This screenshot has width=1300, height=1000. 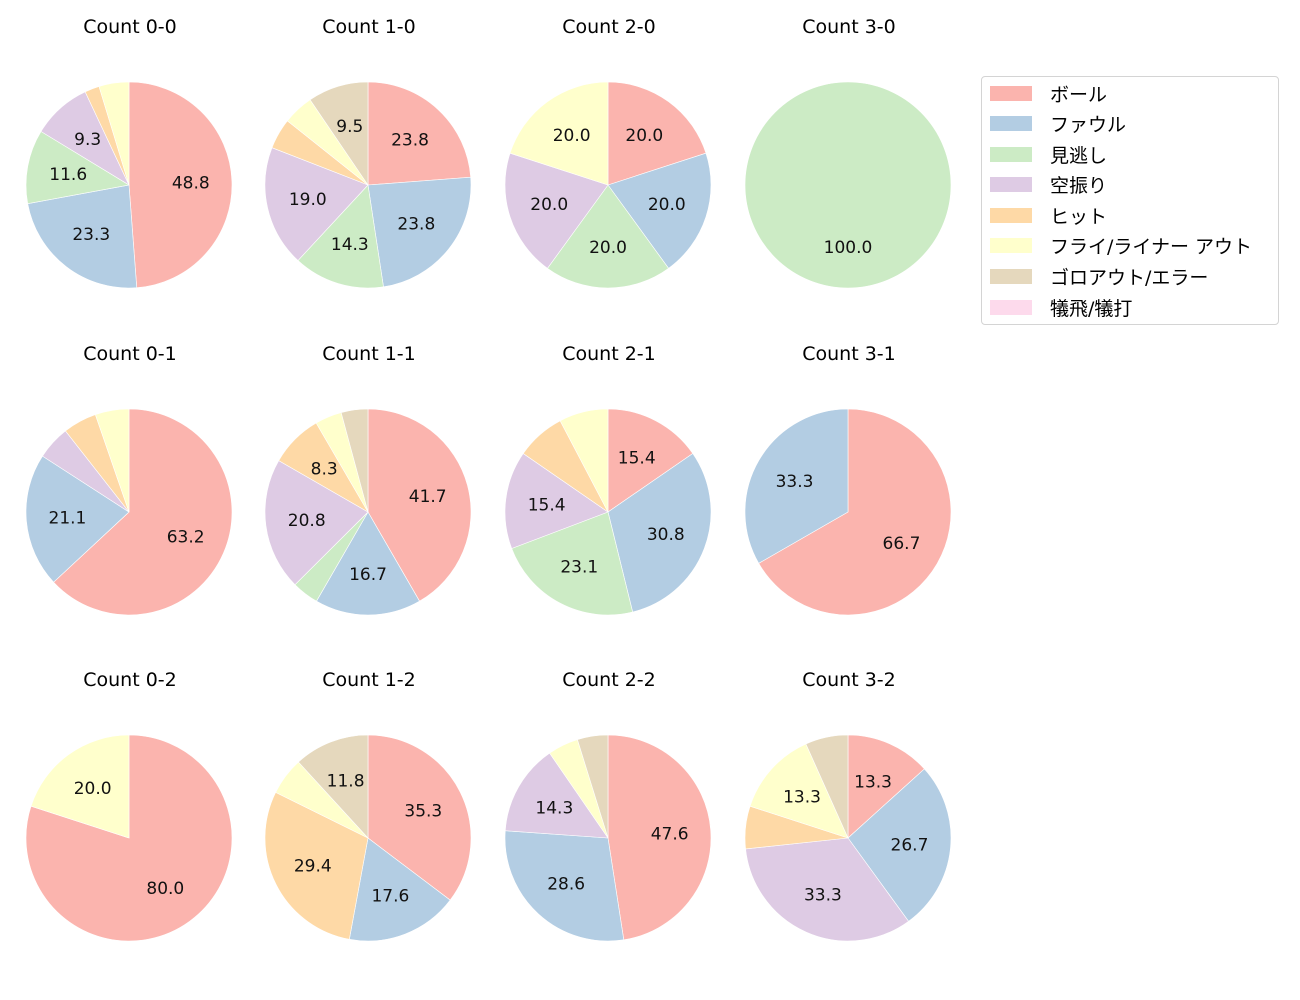 I want to click on legend-label: 見逃し, so click(x=1079, y=155).